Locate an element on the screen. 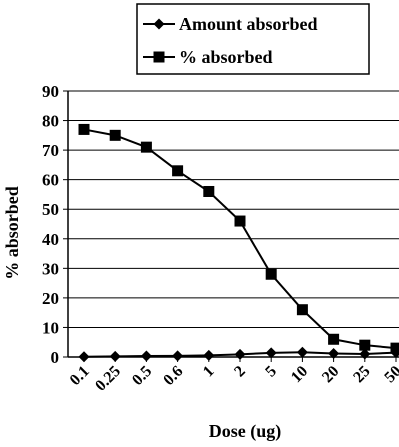 The width and height of the screenshot is (399, 447). y-tick-label: 90 is located at coordinates (50, 91).